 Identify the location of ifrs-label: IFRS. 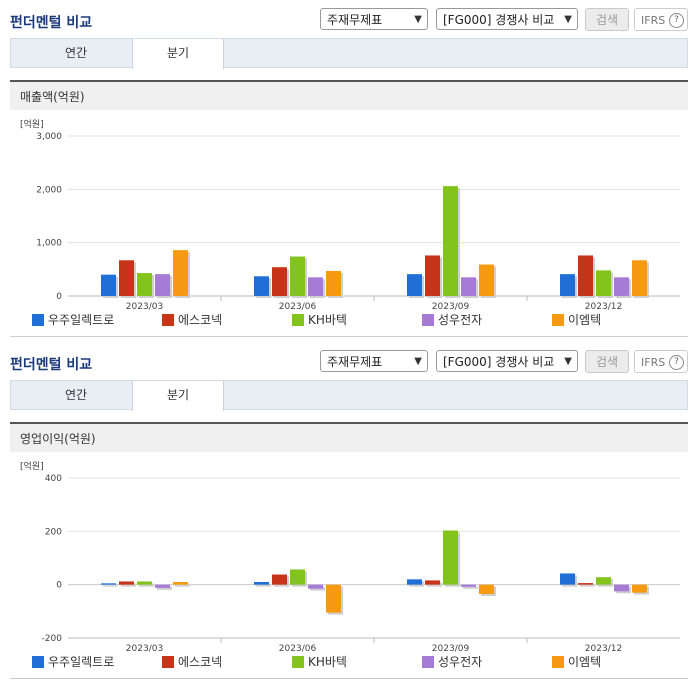
(653, 20).